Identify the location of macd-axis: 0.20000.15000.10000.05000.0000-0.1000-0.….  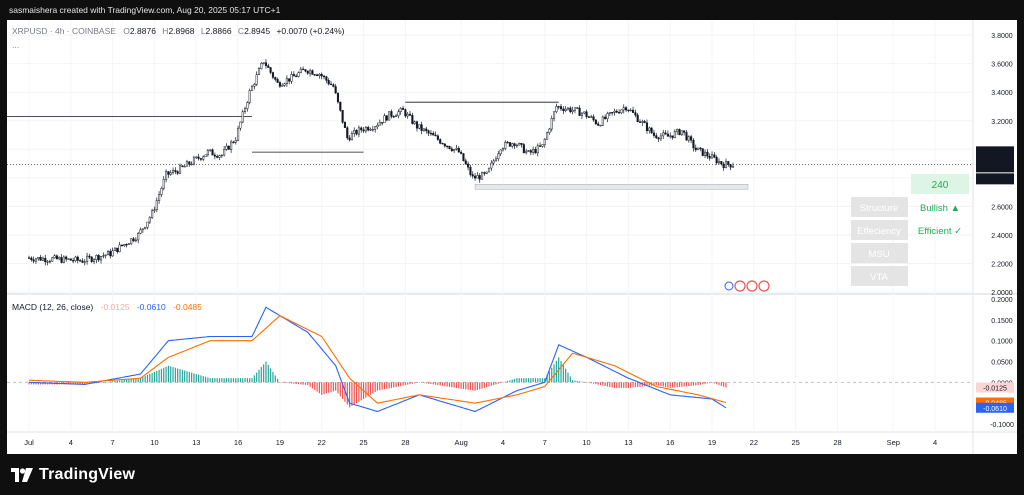
(995, 363).